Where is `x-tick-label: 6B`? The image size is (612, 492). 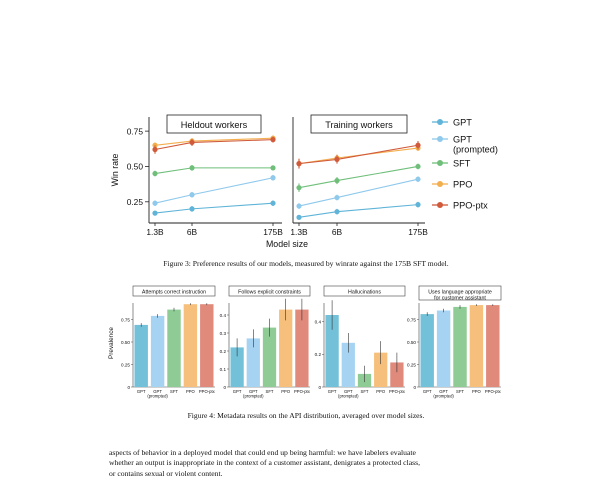 x-tick-label: 6B is located at coordinates (337, 232).